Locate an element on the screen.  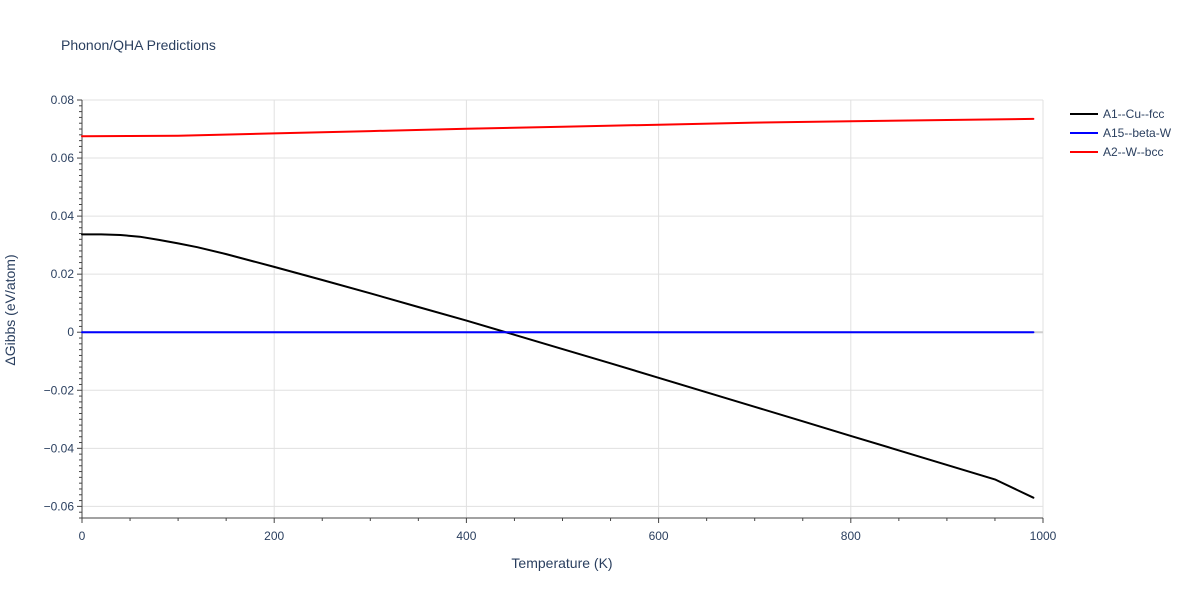
legend-label: A2--W--bcc is located at coordinates (1133, 152).